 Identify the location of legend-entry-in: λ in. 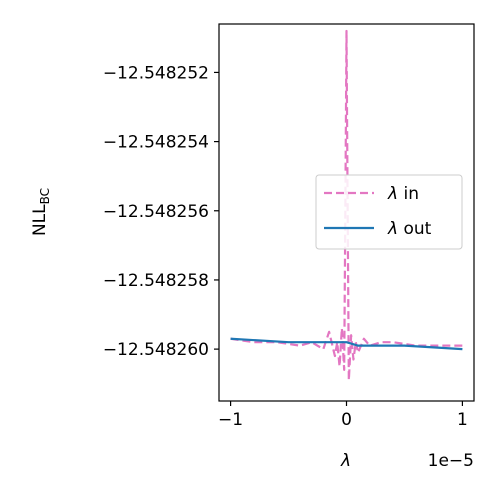
(403, 194).